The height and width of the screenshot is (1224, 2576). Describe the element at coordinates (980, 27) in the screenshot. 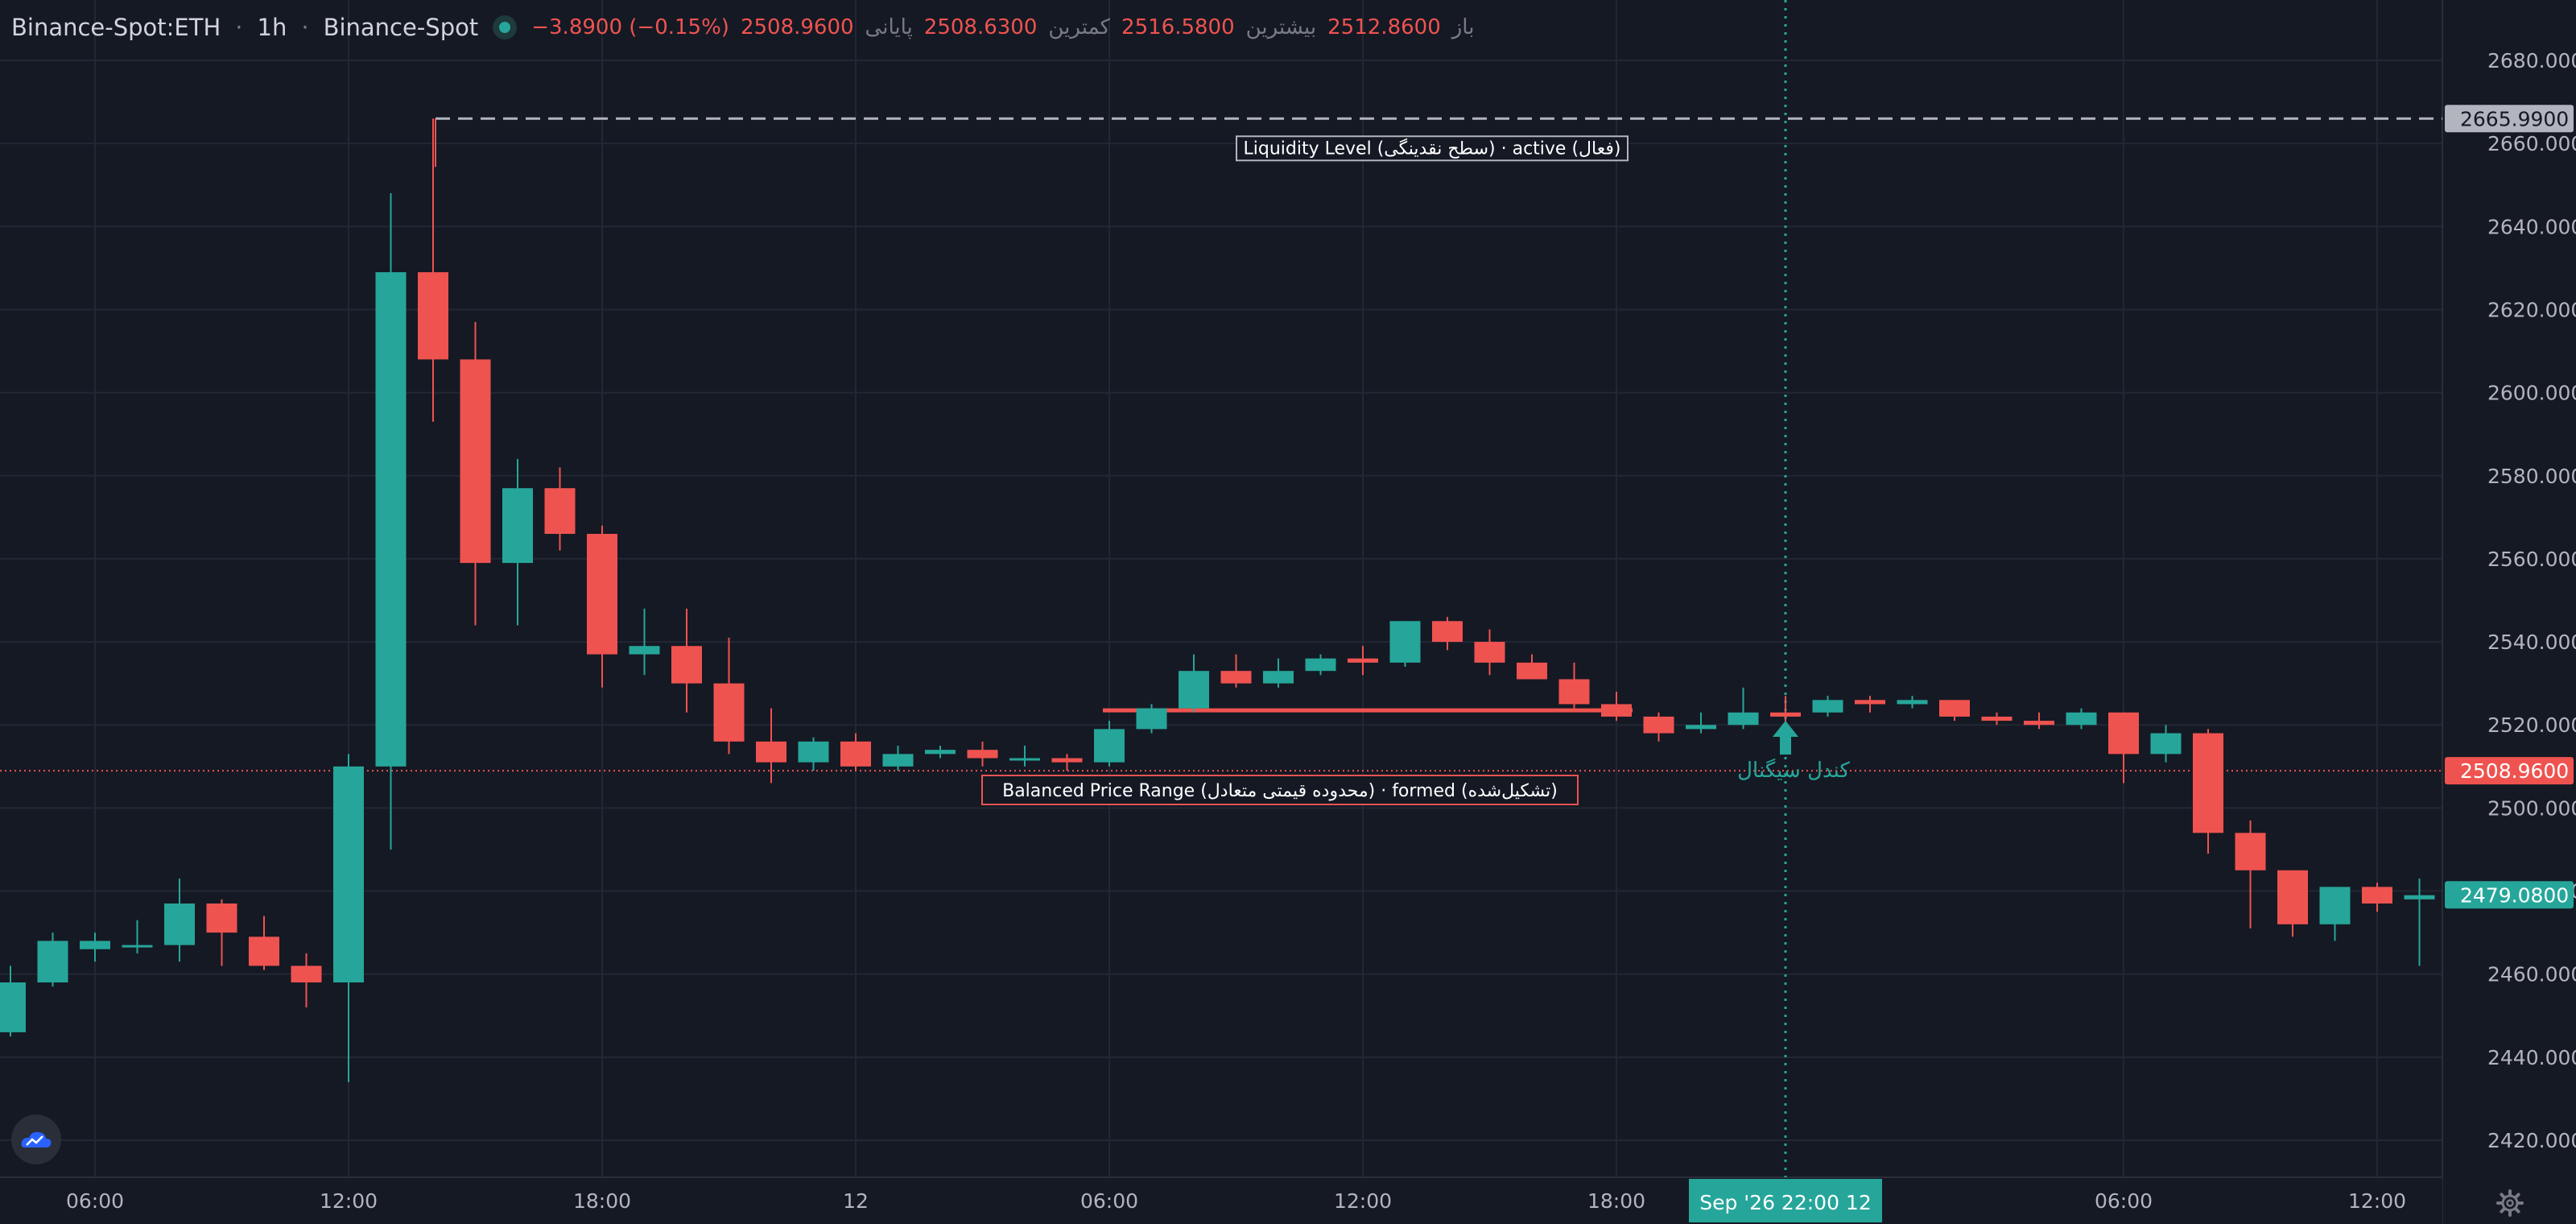

I see `low-value: 2508.6300` at that location.